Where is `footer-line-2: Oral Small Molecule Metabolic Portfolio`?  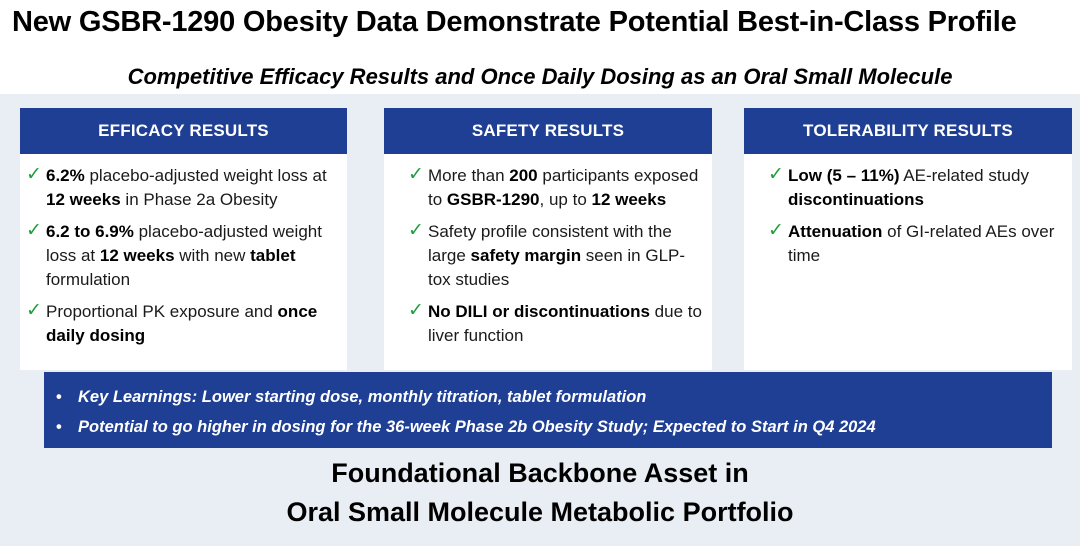 footer-line-2: Oral Small Molecule Metabolic Portfolio is located at coordinates (540, 512).